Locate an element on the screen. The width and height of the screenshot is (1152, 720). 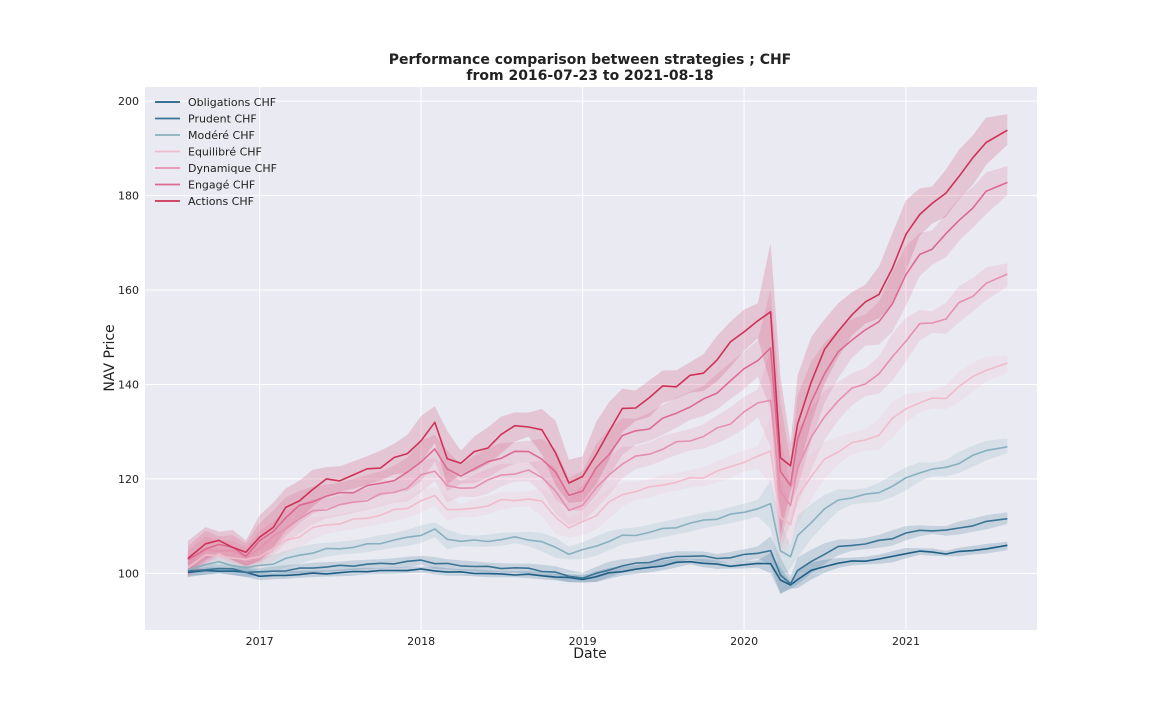
x-tick-label: 2021 is located at coordinates (906, 641).